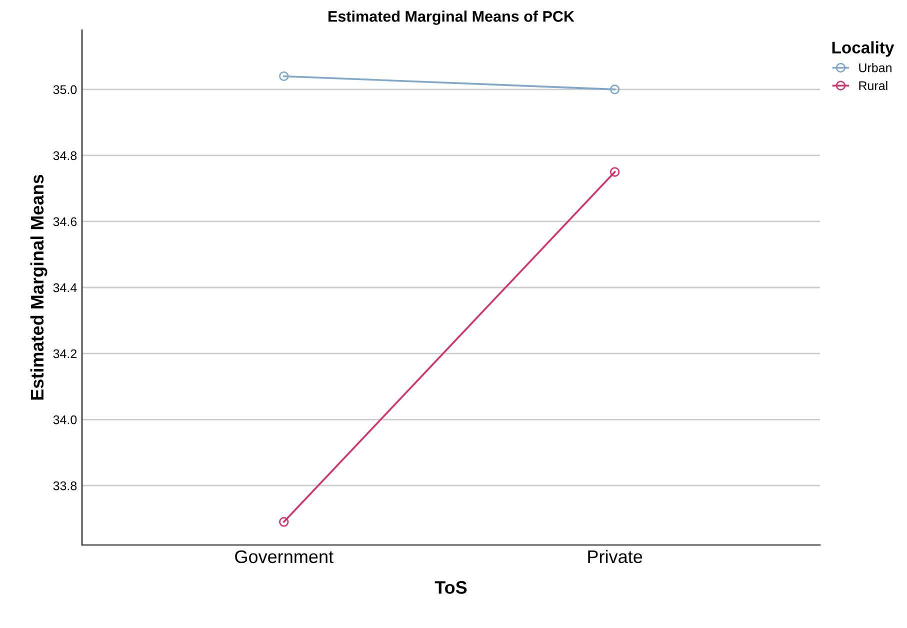  Describe the element at coordinates (284, 557) in the screenshot. I see `x-tick-label: Government` at that location.